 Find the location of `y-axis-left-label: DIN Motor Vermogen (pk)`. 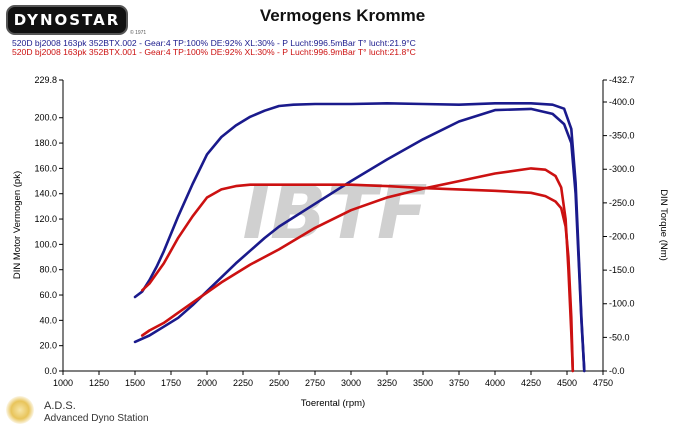

y-axis-left-label: DIN Motor Vermogen (pk) is located at coordinates (17, 225).